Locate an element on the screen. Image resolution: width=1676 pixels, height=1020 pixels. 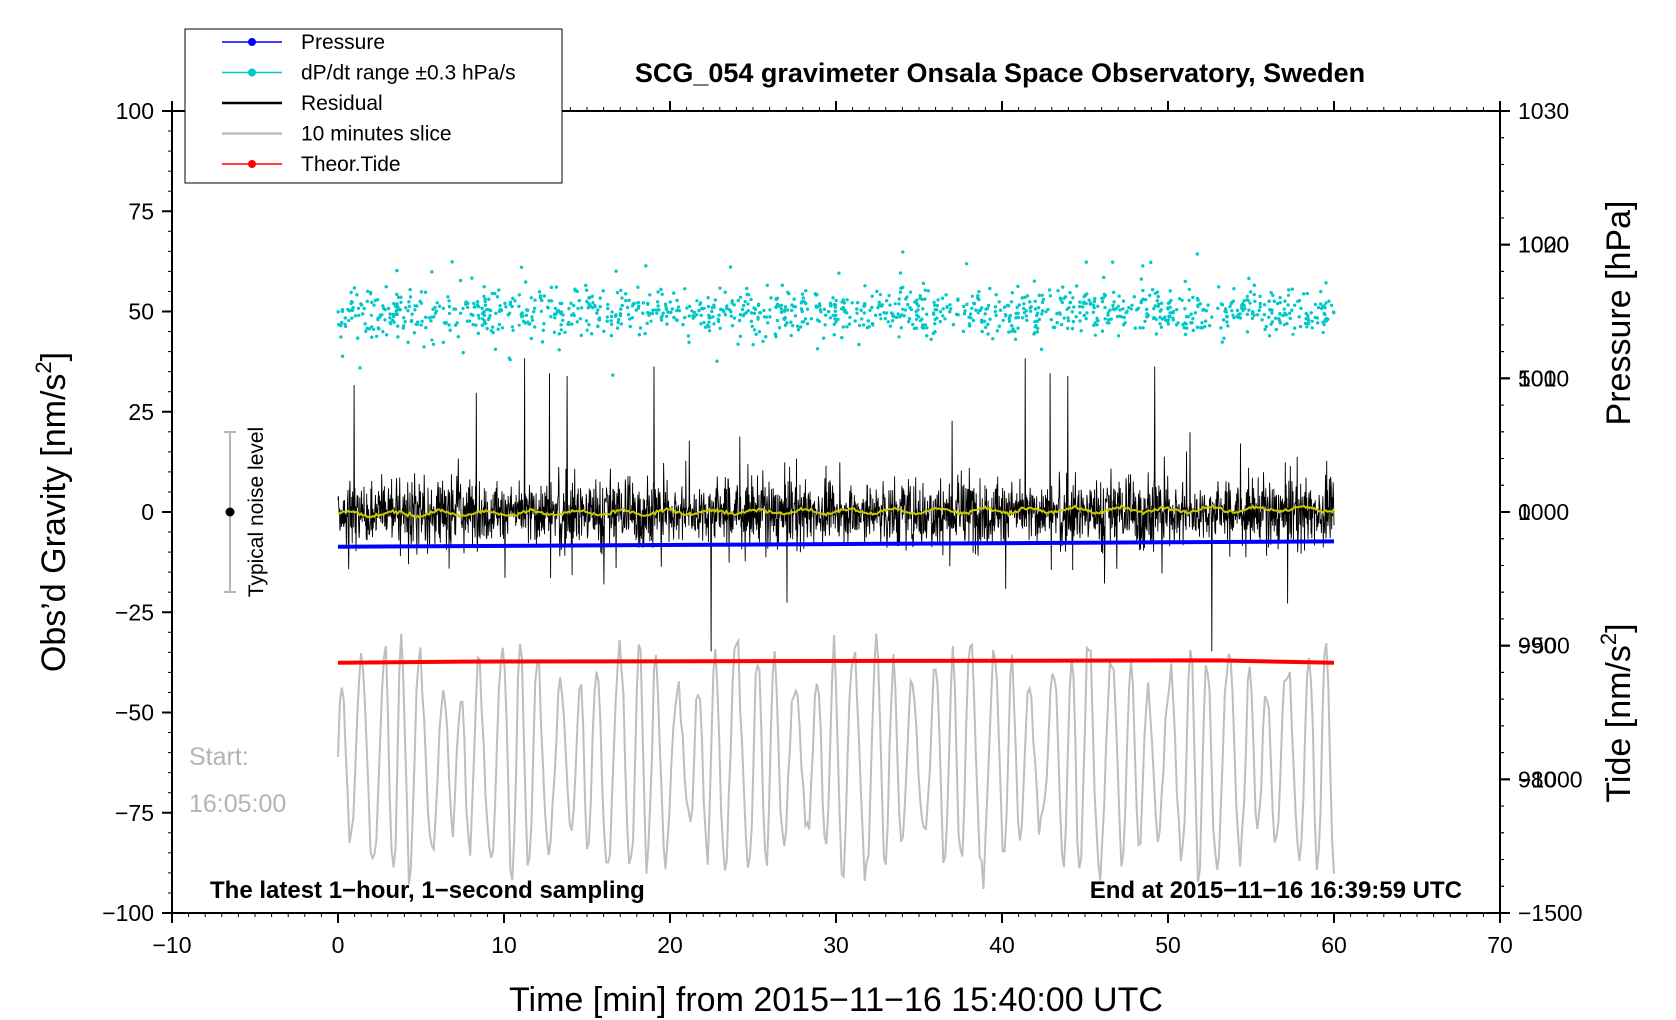
y-axis-left-title-end: ] is located at coordinates (54, 356).